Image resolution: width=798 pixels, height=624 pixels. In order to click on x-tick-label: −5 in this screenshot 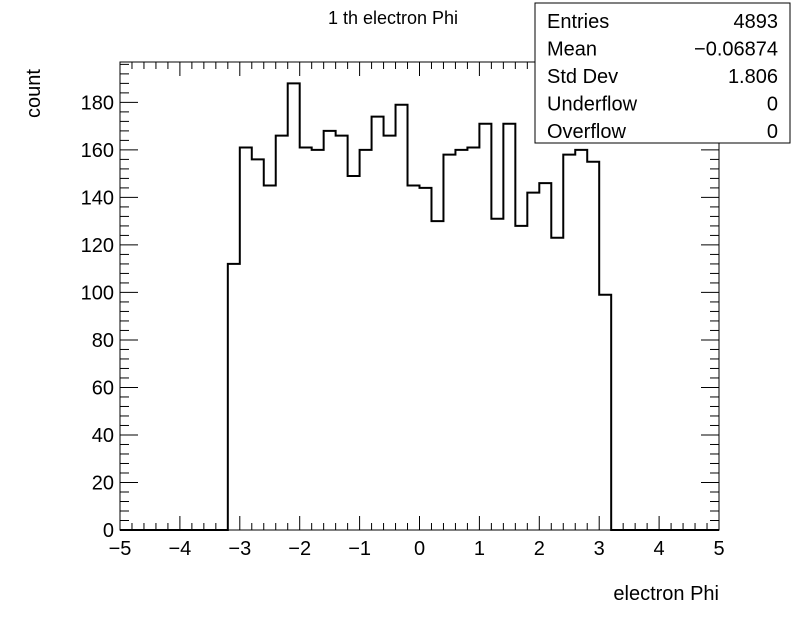, I will do `click(120, 549)`.